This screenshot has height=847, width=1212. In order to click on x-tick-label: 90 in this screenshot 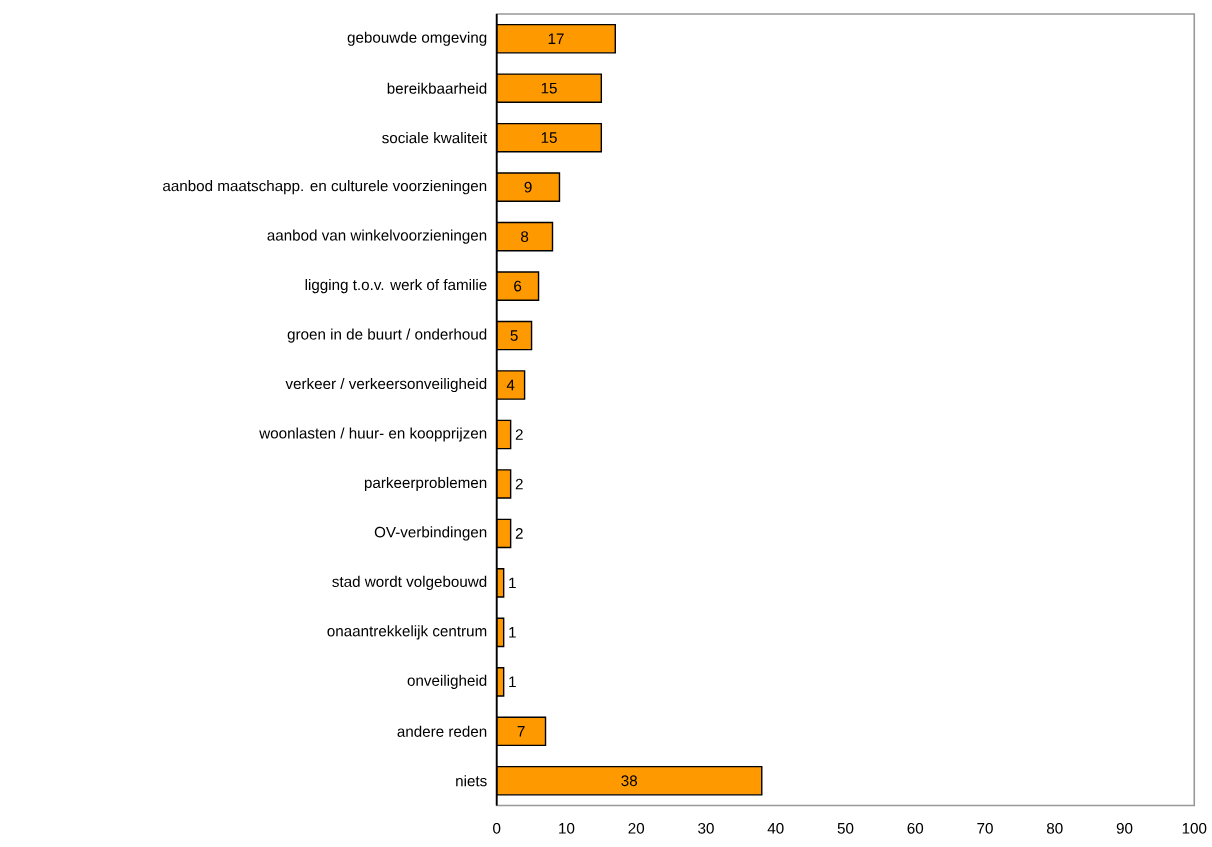, I will do `click(1124, 828)`.